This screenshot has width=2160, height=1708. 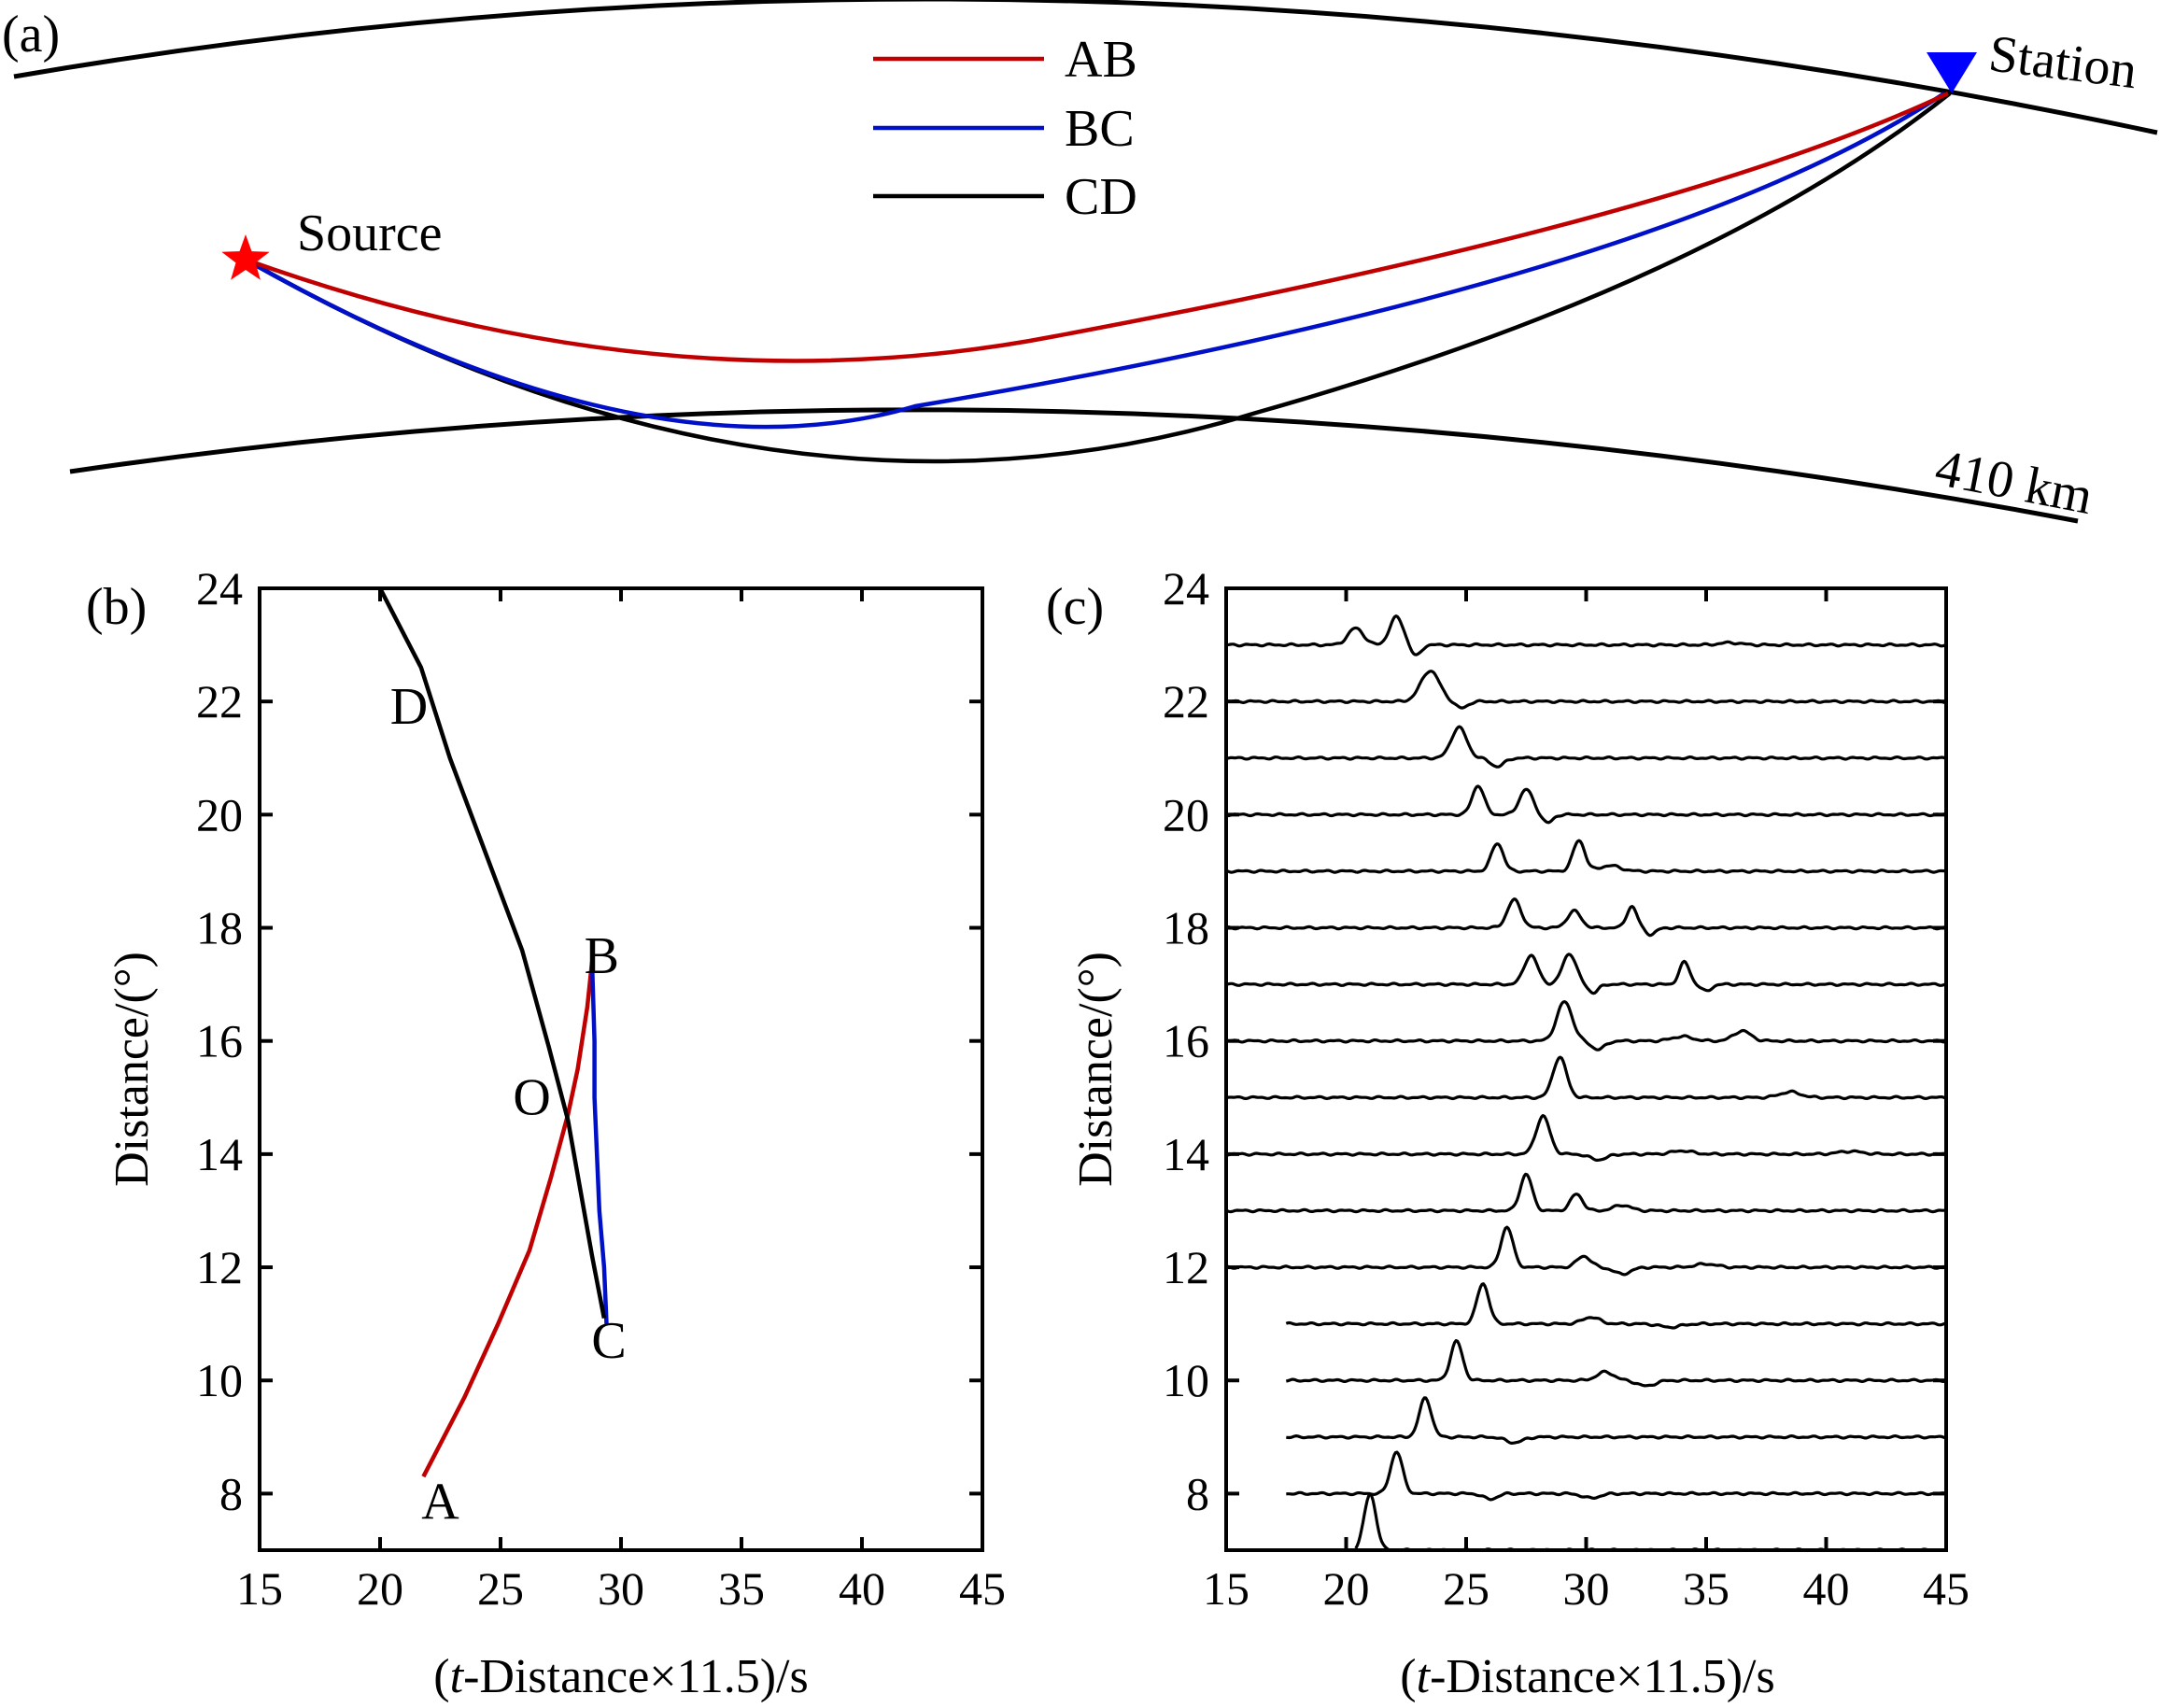 What do you see at coordinates (621, 1588) in the screenshot?
I see `panel-b-xtick-label: 30` at bounding box center [621, 1588].